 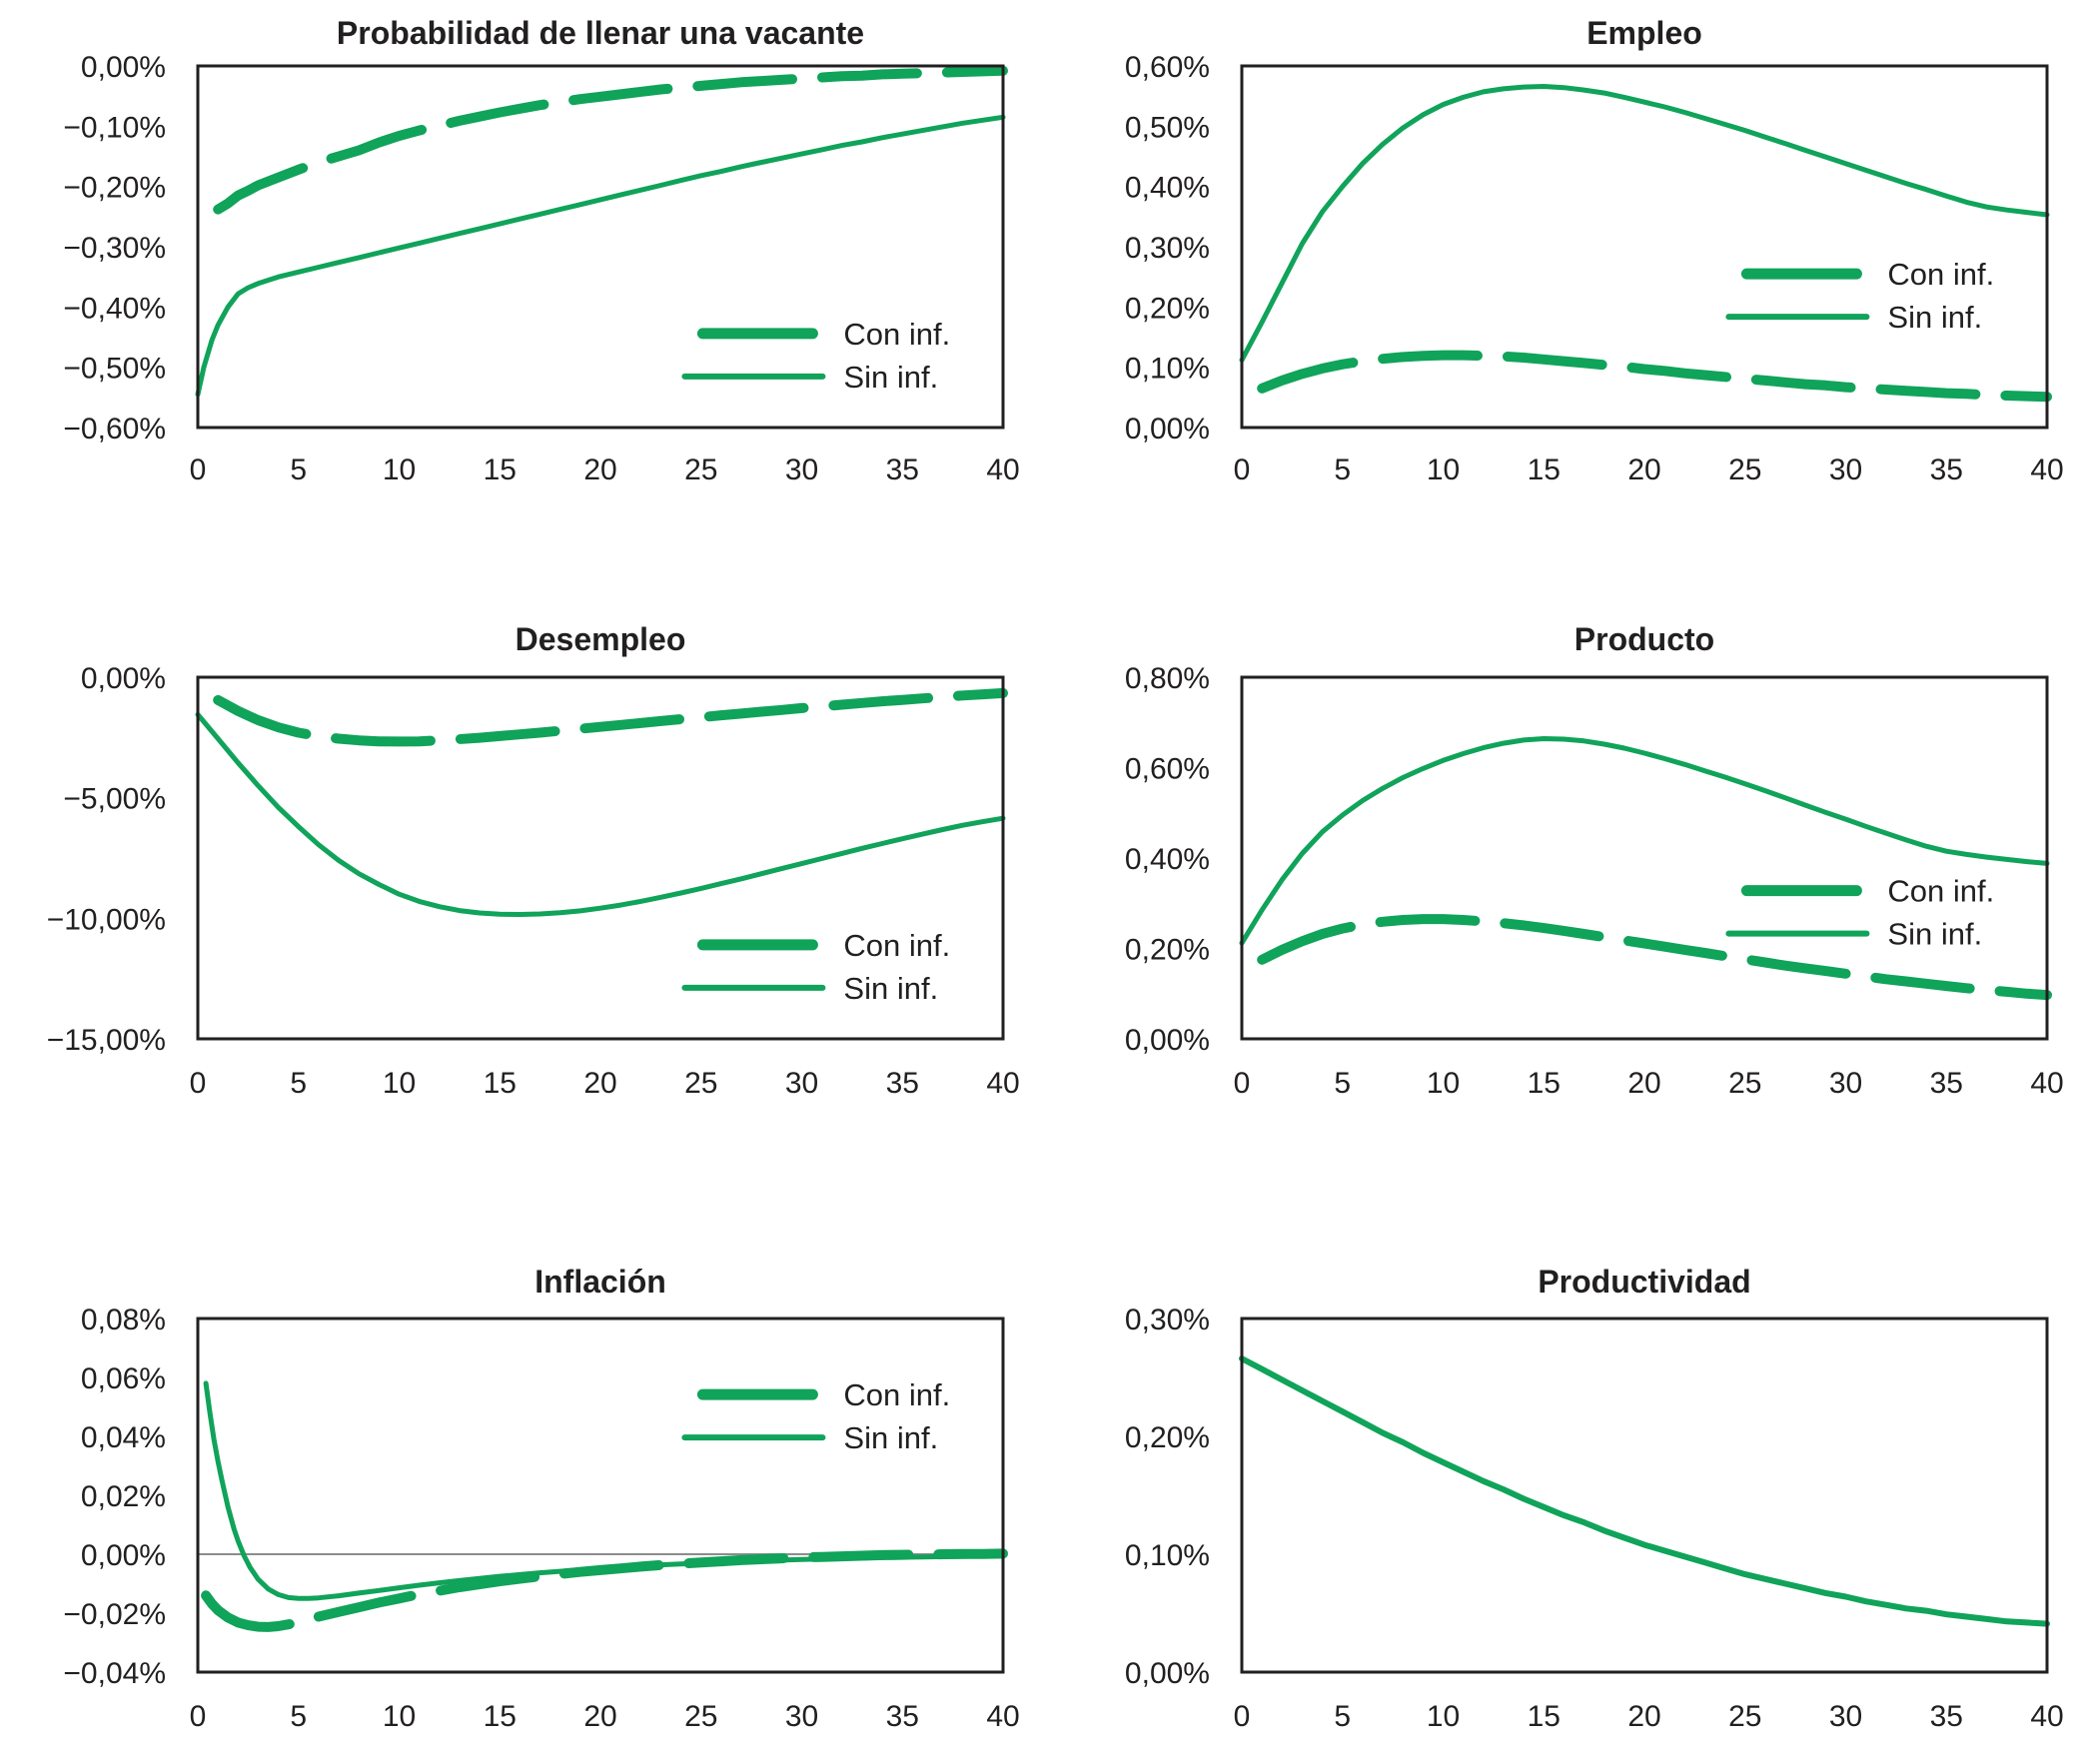 I want to click on y-tick-label: −0,10%, so click(x=114, y=127).